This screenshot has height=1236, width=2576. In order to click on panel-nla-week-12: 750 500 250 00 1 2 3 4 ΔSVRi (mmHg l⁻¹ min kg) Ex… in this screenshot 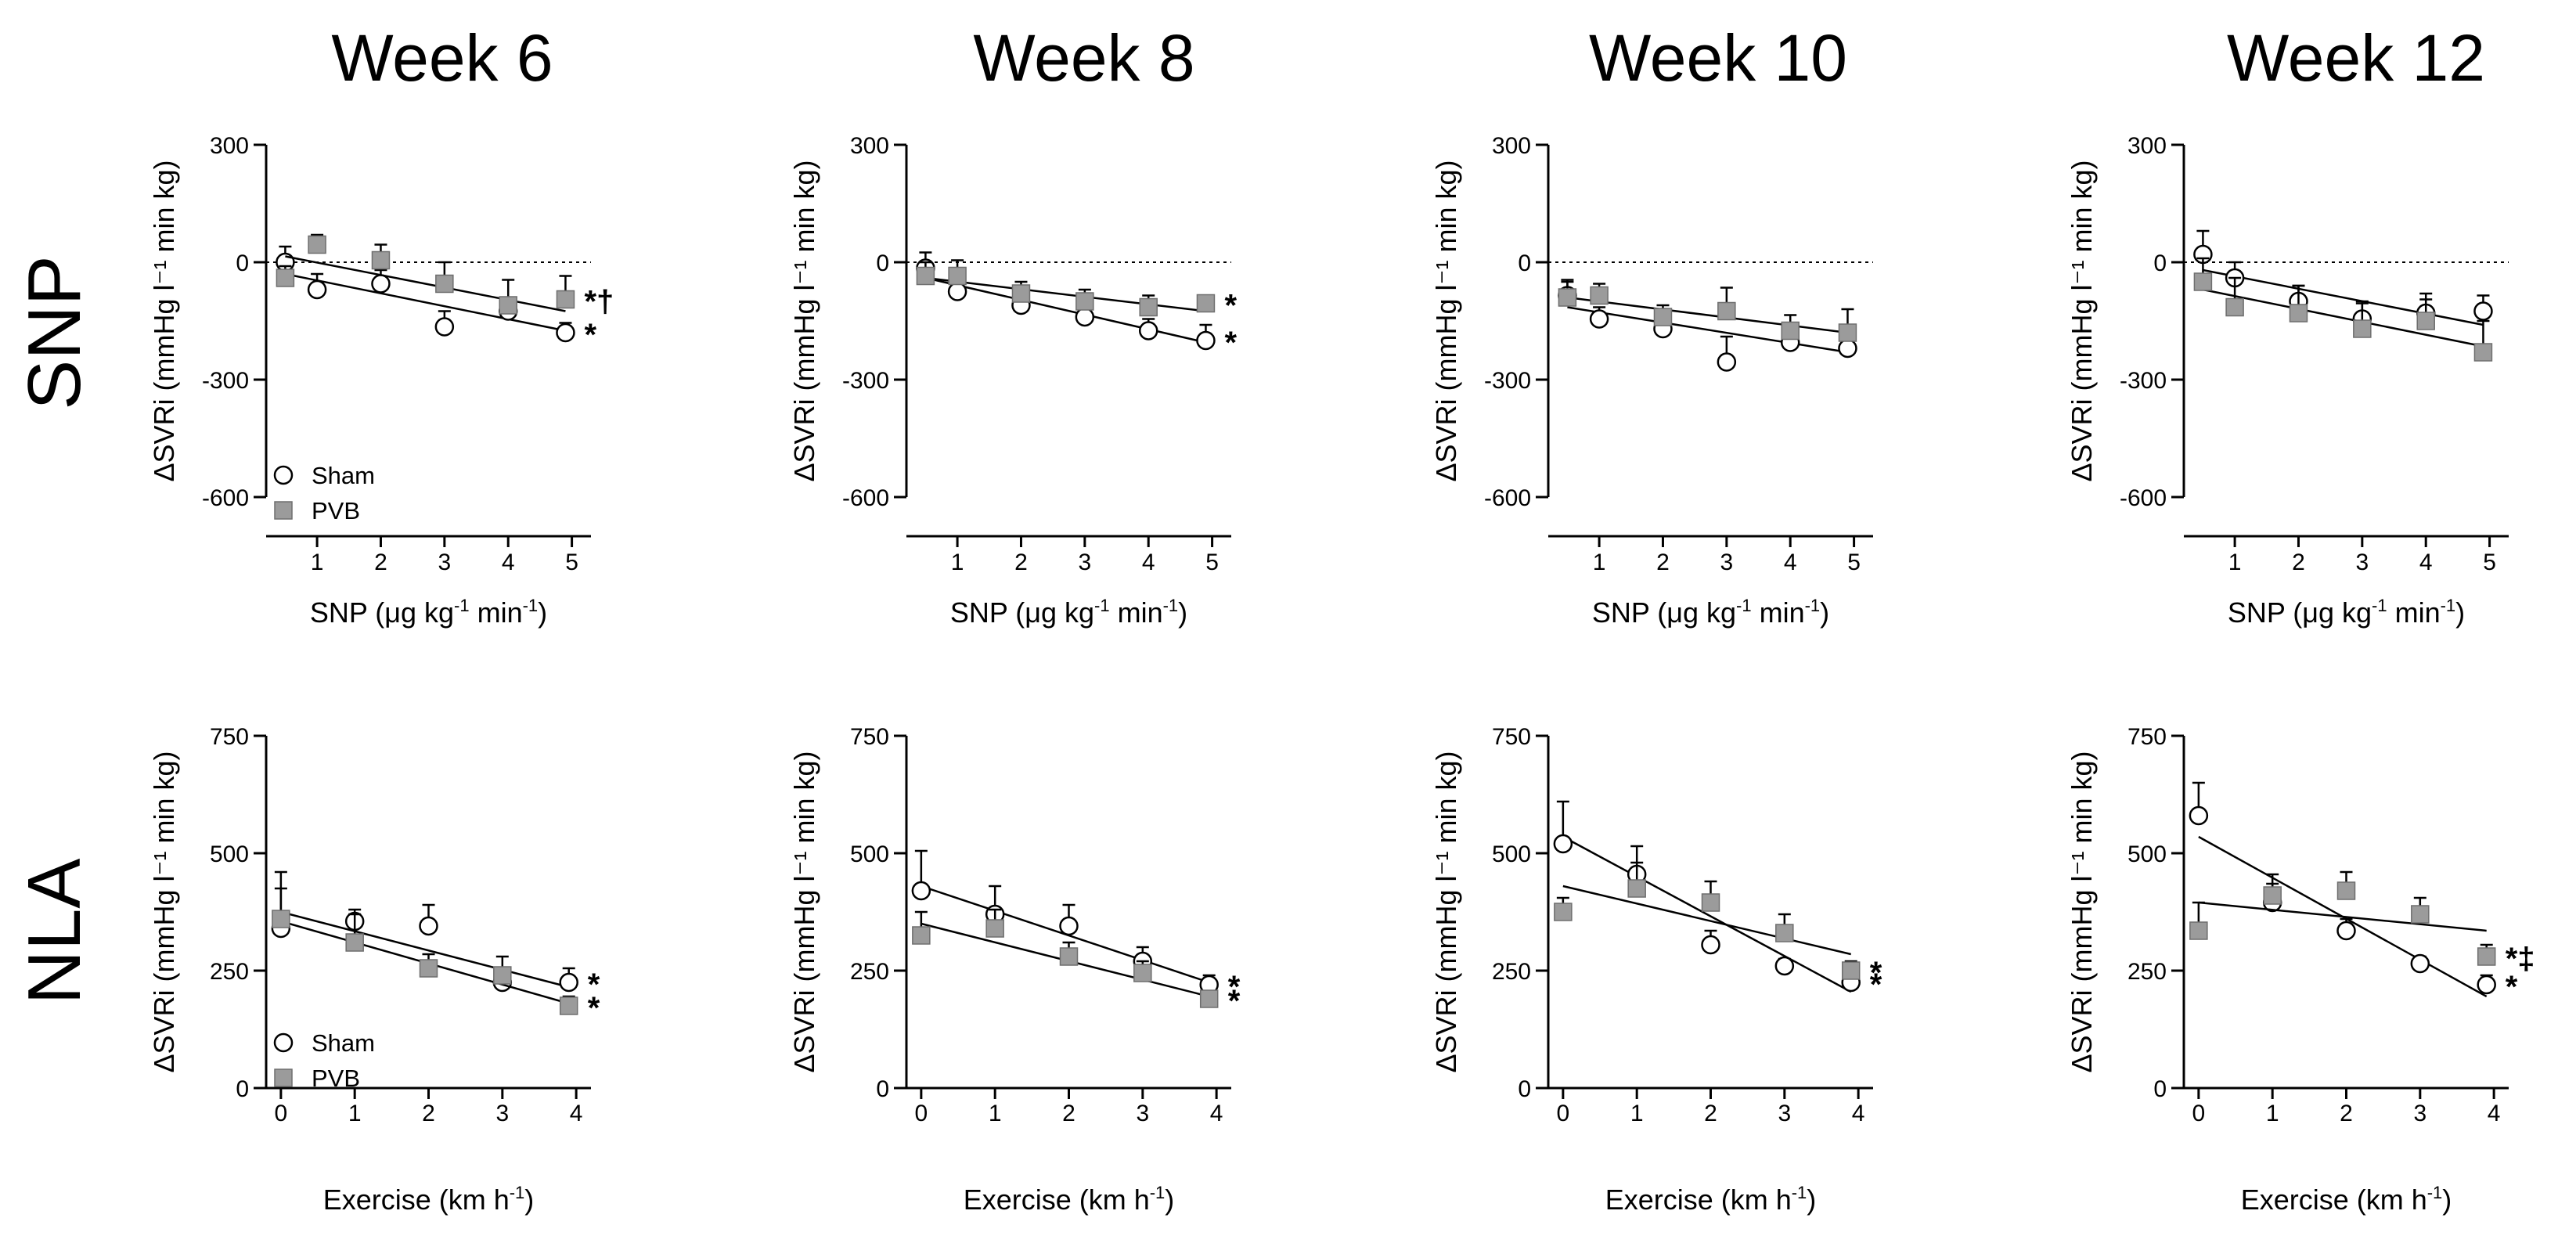, I will do `click(2300, 970)`.